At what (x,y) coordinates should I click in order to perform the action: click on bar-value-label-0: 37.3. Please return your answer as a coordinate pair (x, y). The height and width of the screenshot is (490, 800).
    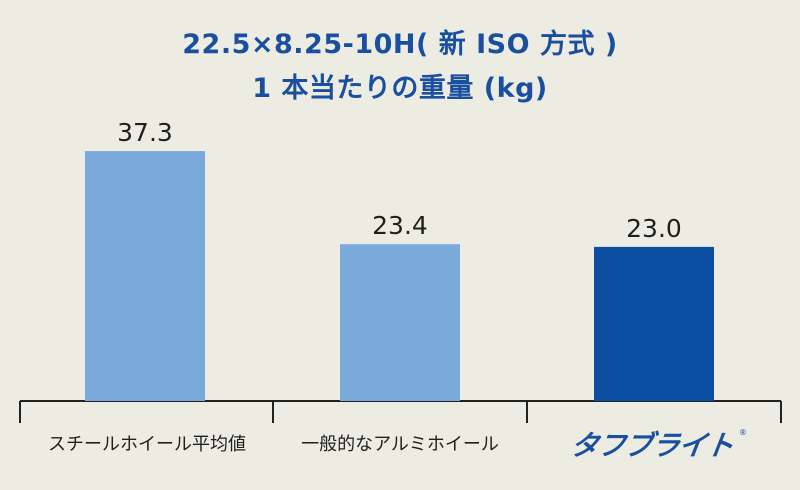
    Looking at the image, I should click on (145, 132).